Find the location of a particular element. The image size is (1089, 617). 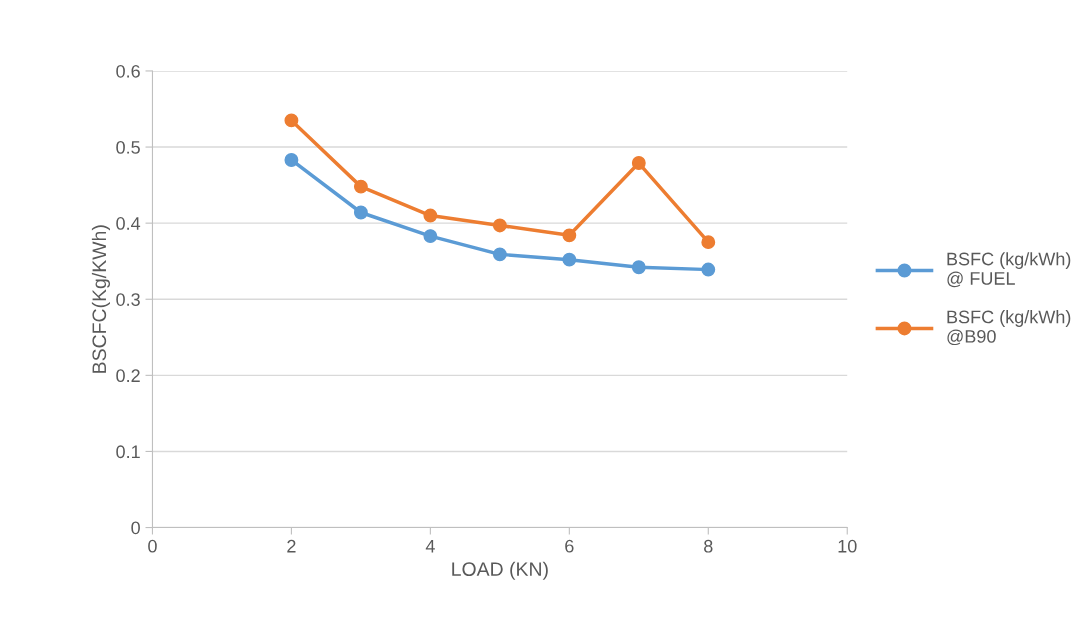

y-tick-label: 0.3 is located at coordinates (128, 299).